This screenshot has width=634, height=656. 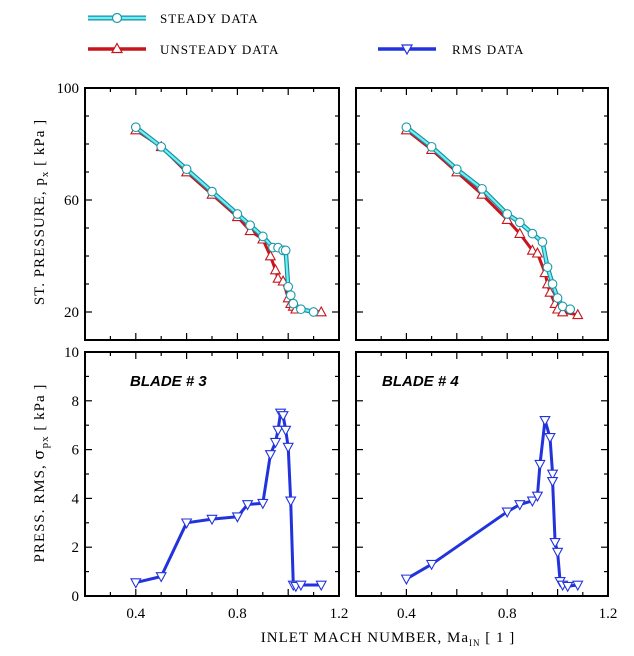 What do you see at coordinates (41, 212) in the screenshot?
I see `top-y-axis-label: ST. PRESSURE, px [ kPa ]` at bounding box center [41, 212].